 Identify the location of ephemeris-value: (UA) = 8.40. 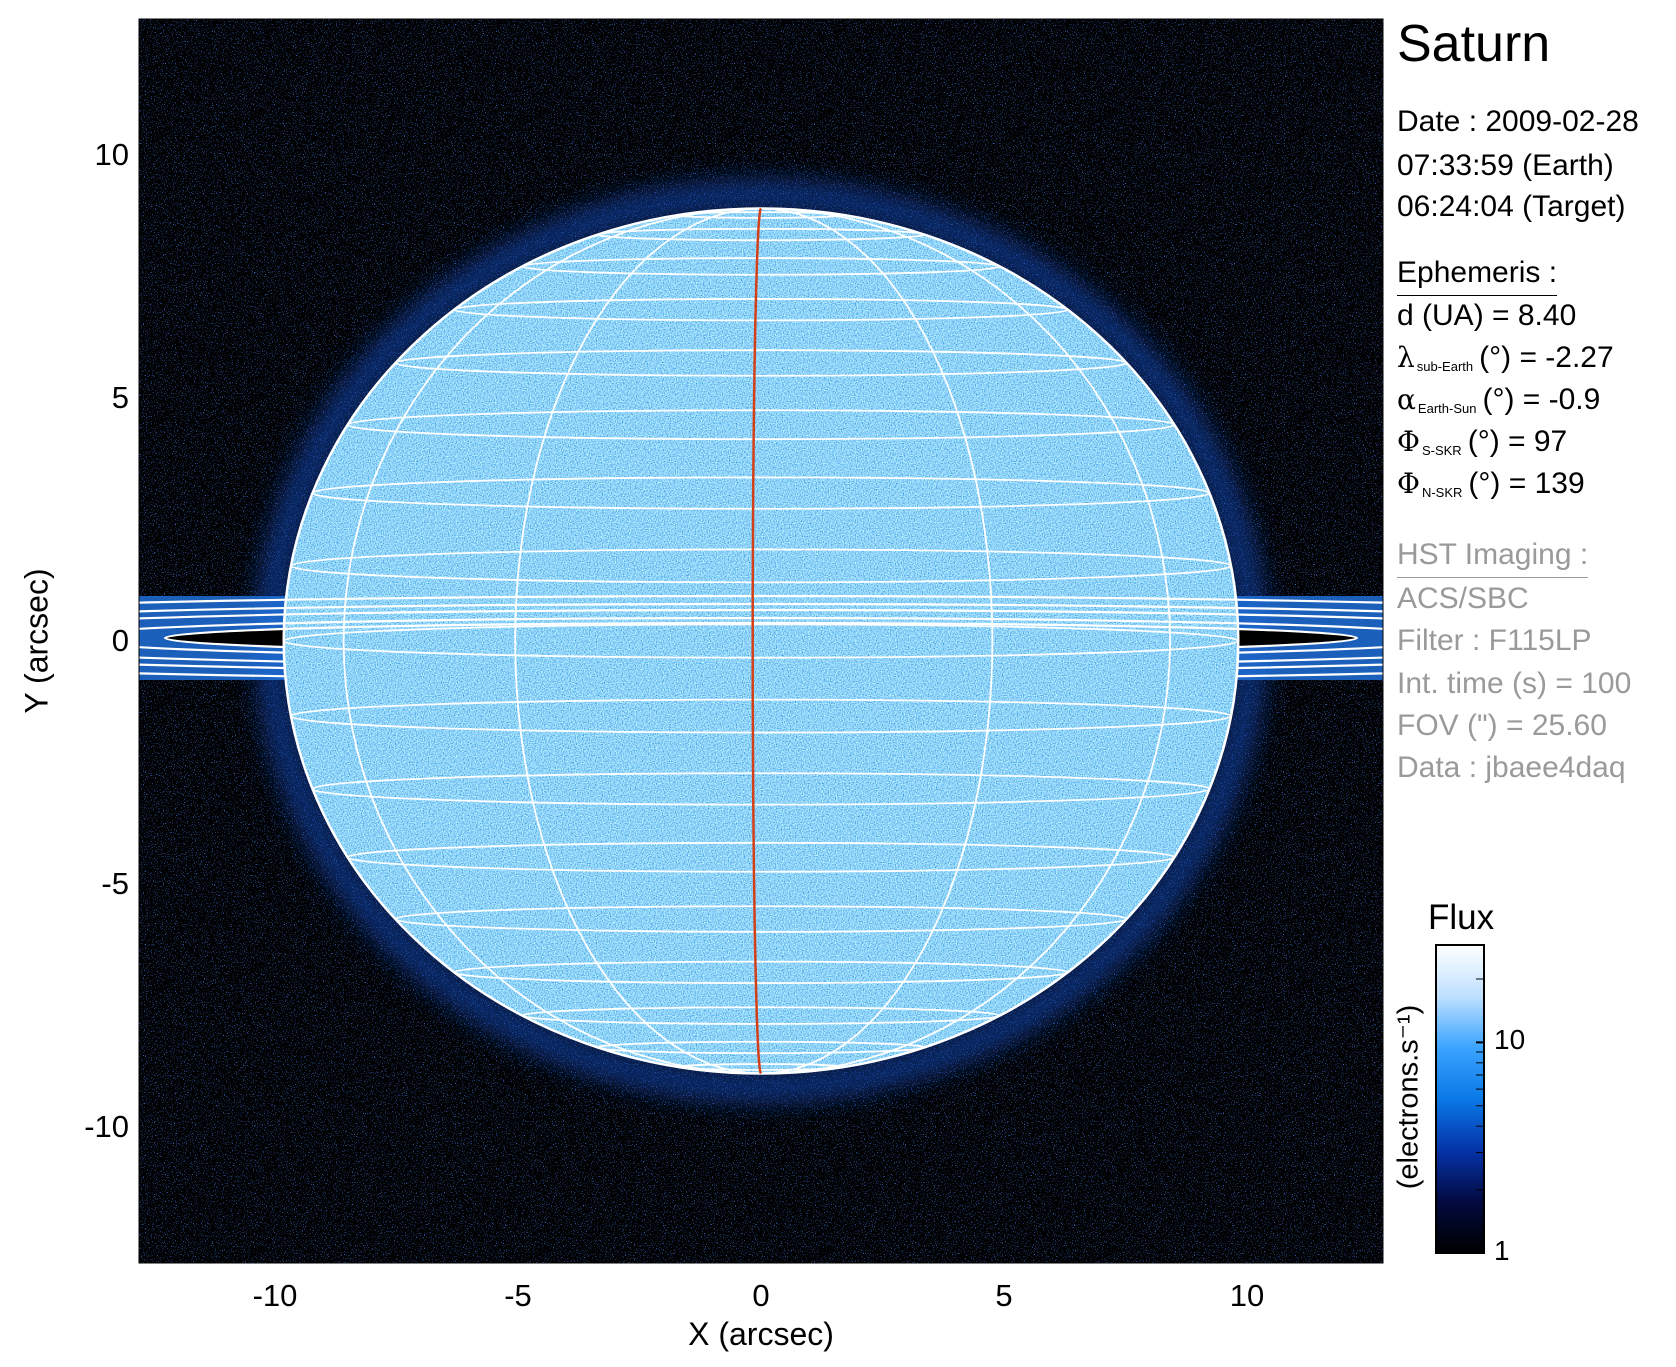
(1495, 315).